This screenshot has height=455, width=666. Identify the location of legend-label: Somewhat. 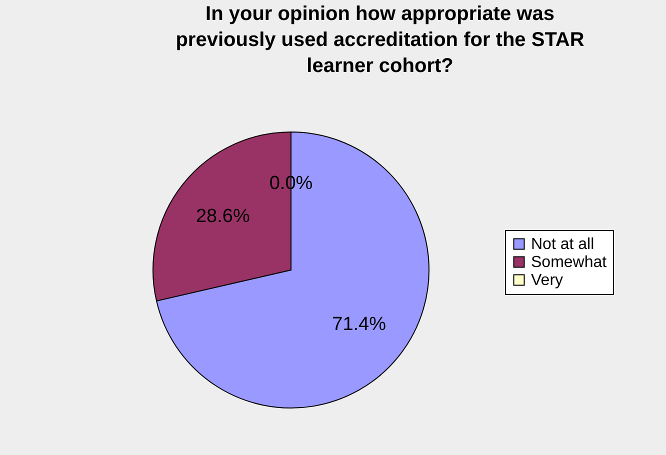
(569, 262).